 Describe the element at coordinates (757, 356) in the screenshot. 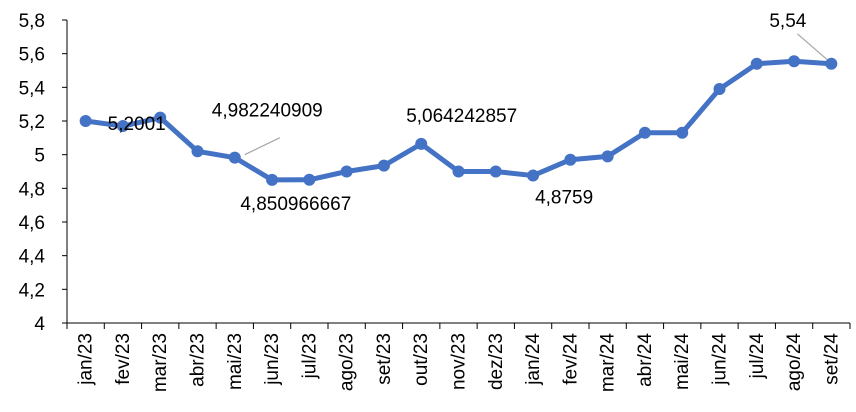

I see `x-tick-label: jul/24` at that location.